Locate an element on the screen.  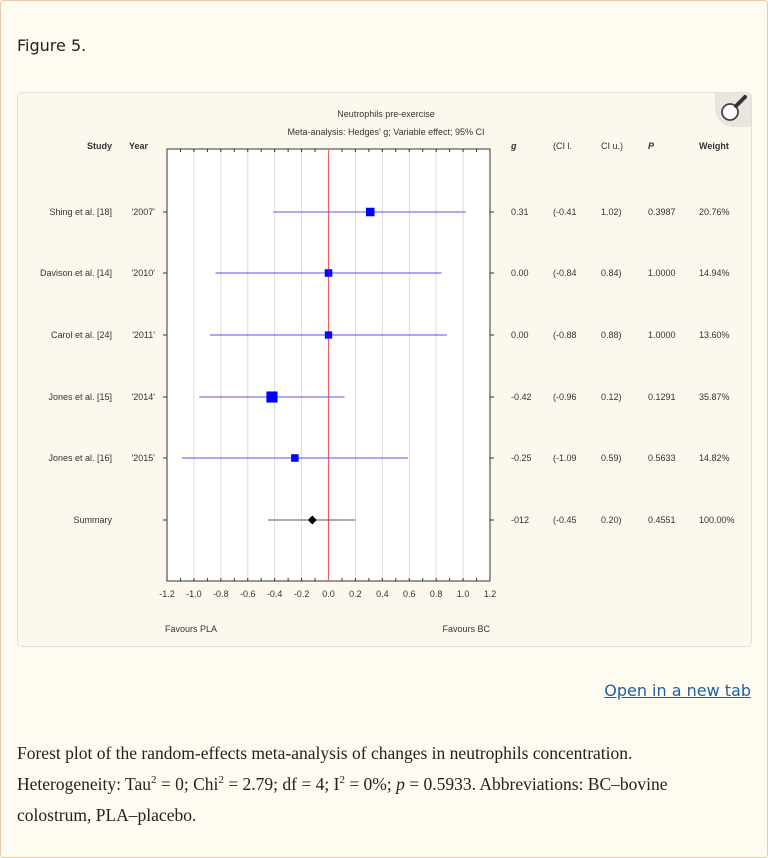
weight-value: 35.87% is located at coordinates (714, 397).